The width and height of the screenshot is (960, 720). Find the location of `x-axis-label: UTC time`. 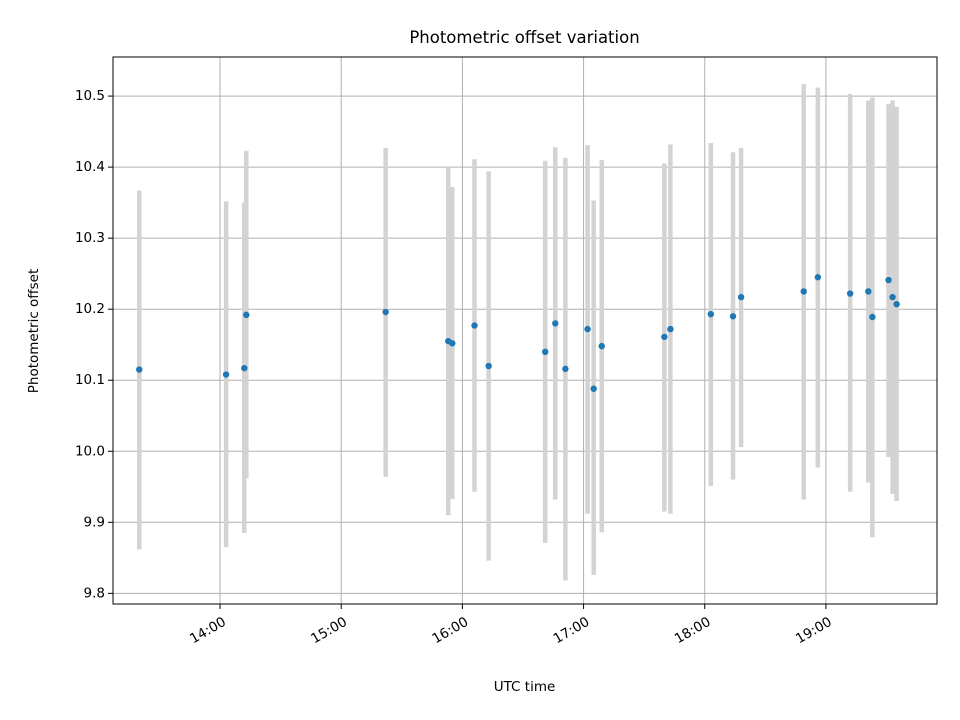

x-axis-label: UTC time is located at coordinates (525, 687).